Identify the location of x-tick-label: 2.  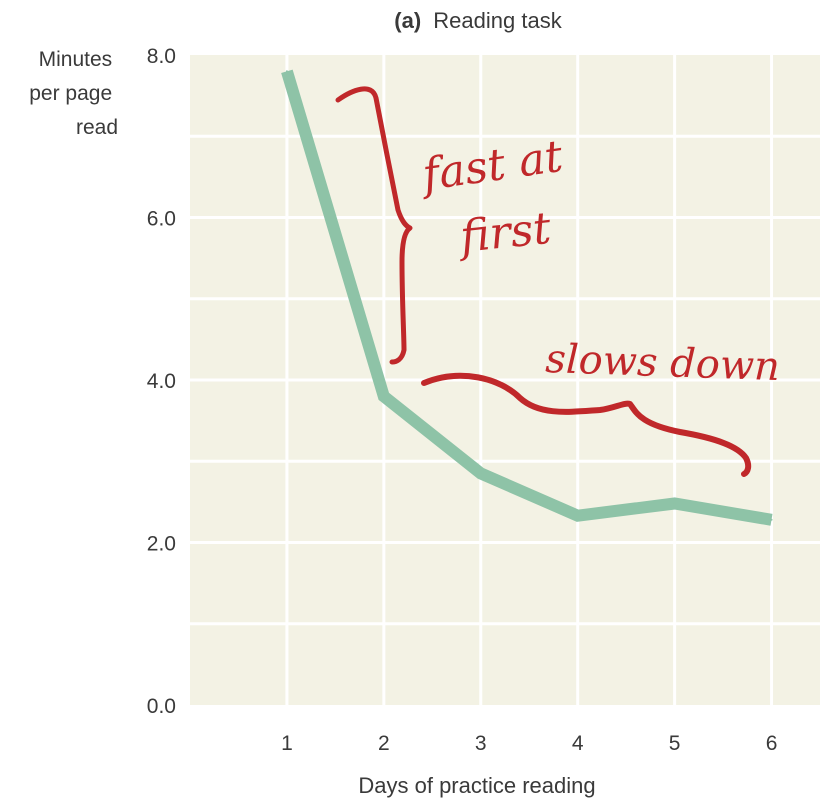
(384, 743).